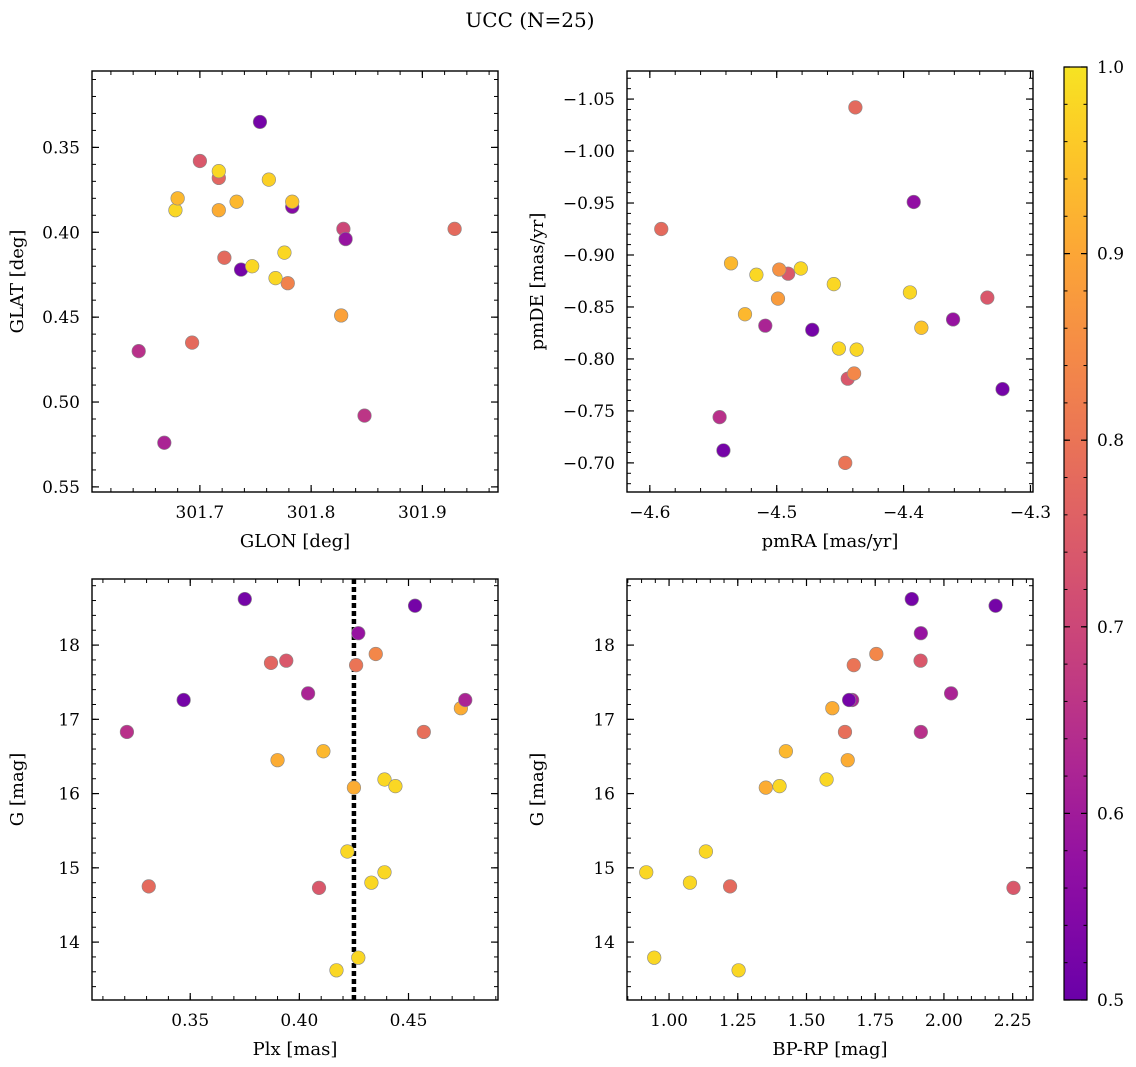 The height and width of the screenshot is (1067, 1136). Describe the element at coordinates (903, 513) in the screenshot. I see `x-tick-label: −4.4` at that location.